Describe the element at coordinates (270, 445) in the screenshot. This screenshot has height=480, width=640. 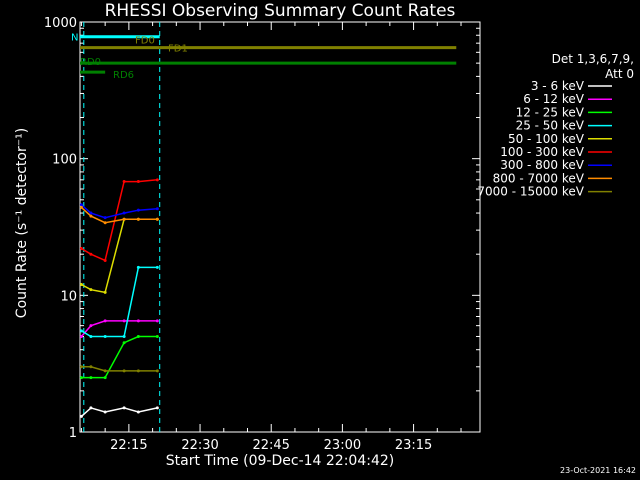
I see `x-tick-label: 22:45` at that location.